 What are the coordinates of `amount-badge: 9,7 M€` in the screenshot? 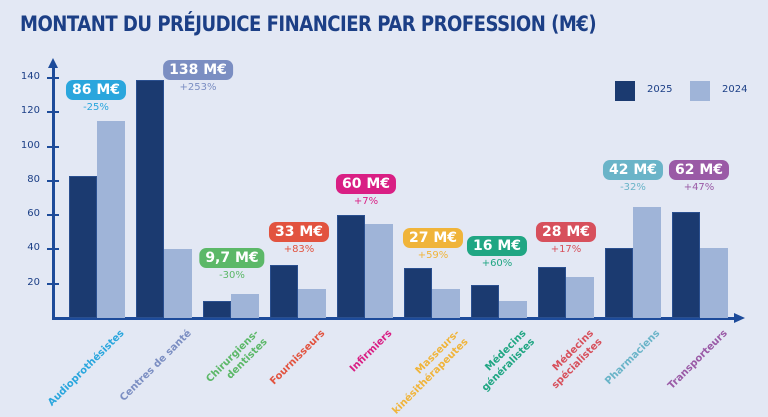 It's located at (232, 258).